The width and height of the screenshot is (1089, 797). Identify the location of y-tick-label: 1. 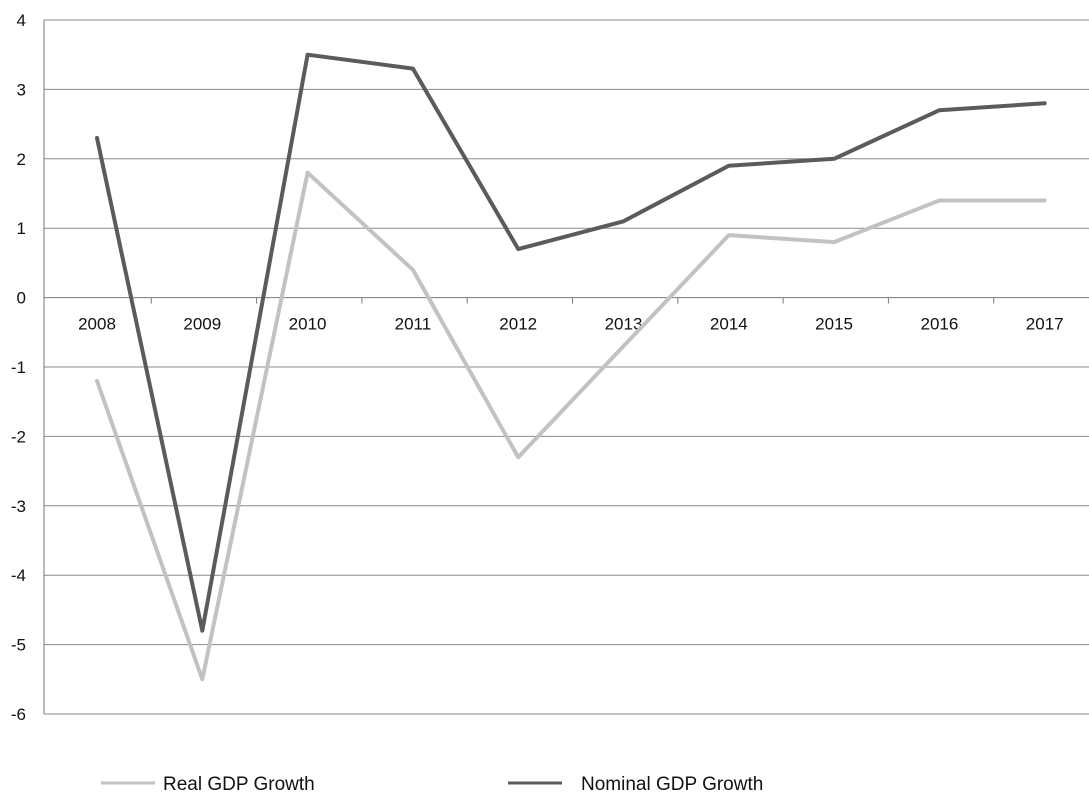
(21, 228).